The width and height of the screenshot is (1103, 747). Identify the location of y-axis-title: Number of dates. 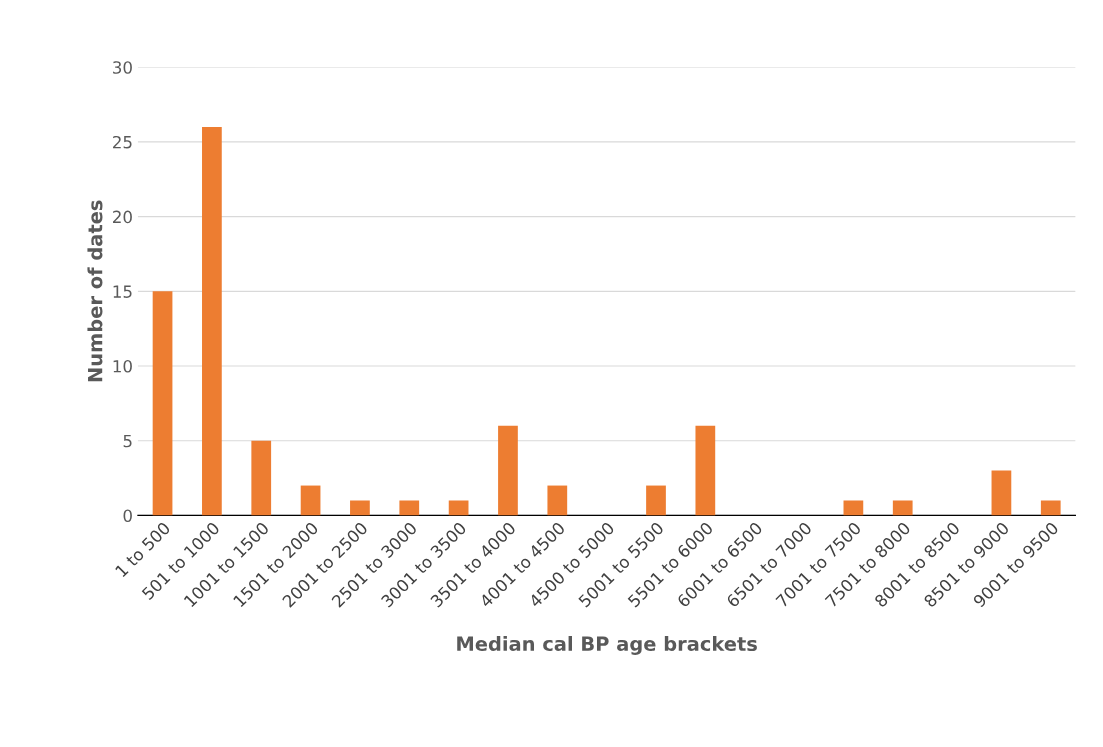
(95, 291).